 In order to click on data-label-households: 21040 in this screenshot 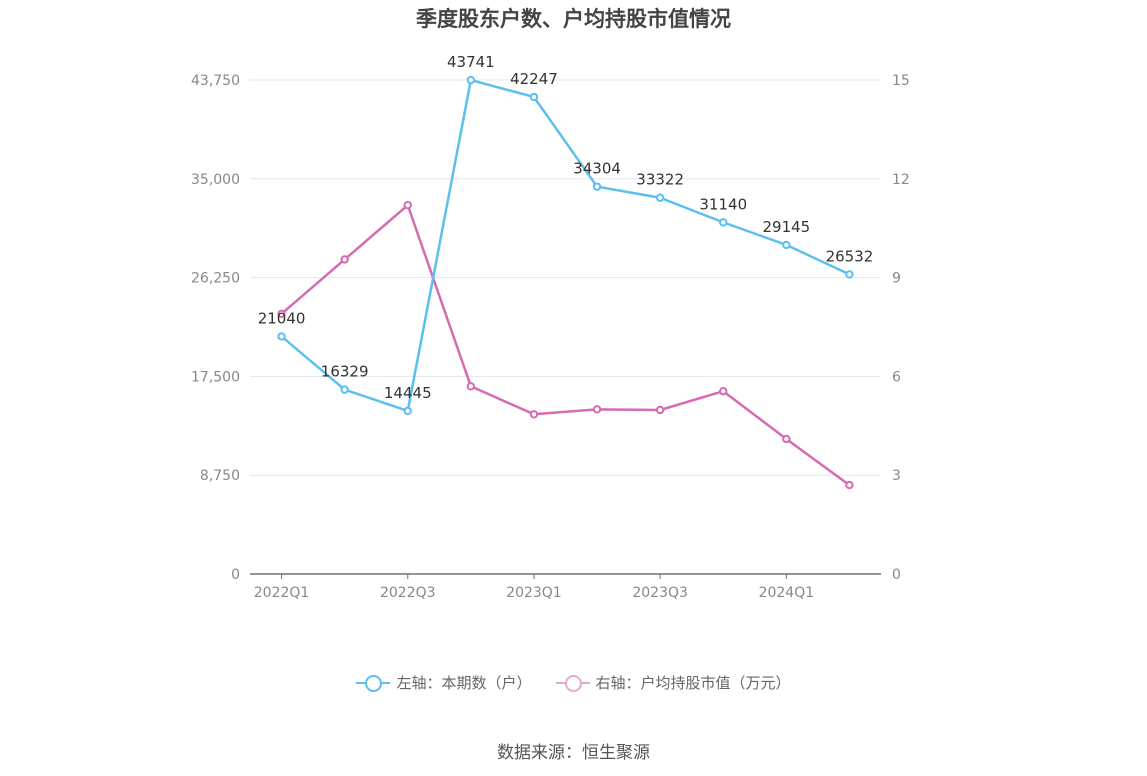, I will do `click(282, 318)`.